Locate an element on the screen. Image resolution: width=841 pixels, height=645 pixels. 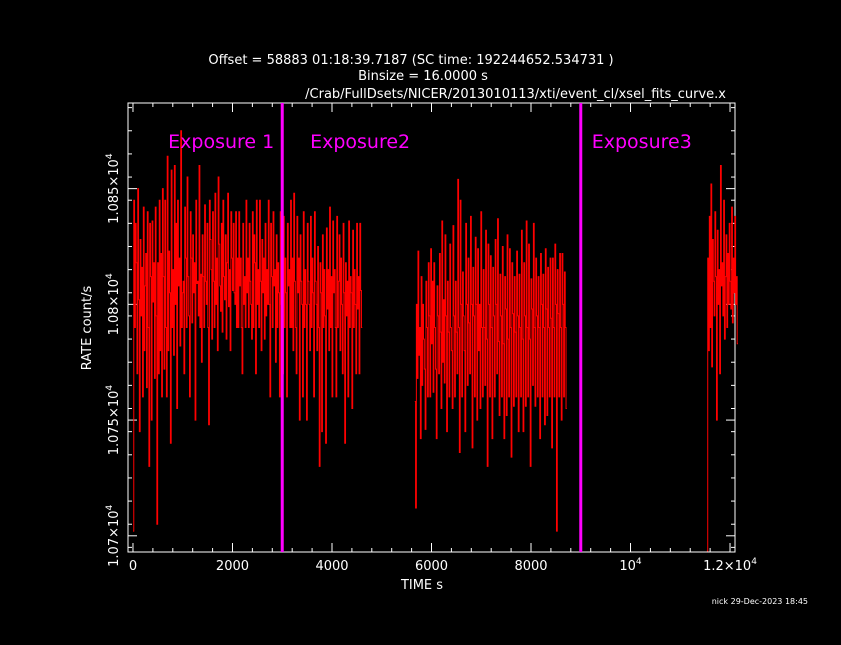
x-axis-label: TIME s is located at coordinates (421, 585).